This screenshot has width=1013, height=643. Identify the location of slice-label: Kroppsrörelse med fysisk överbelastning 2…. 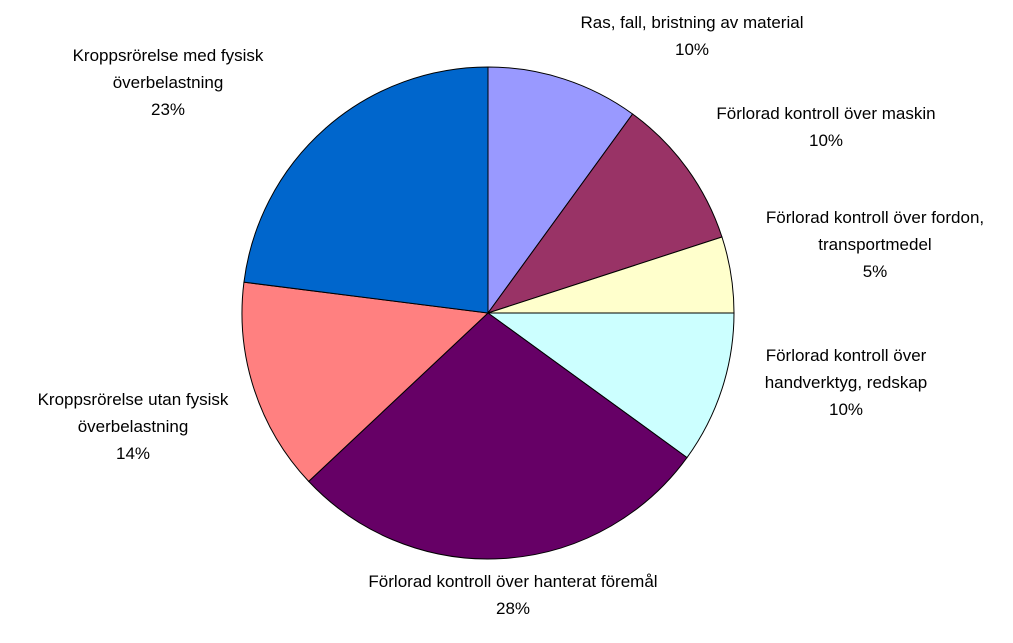
(168, 82).